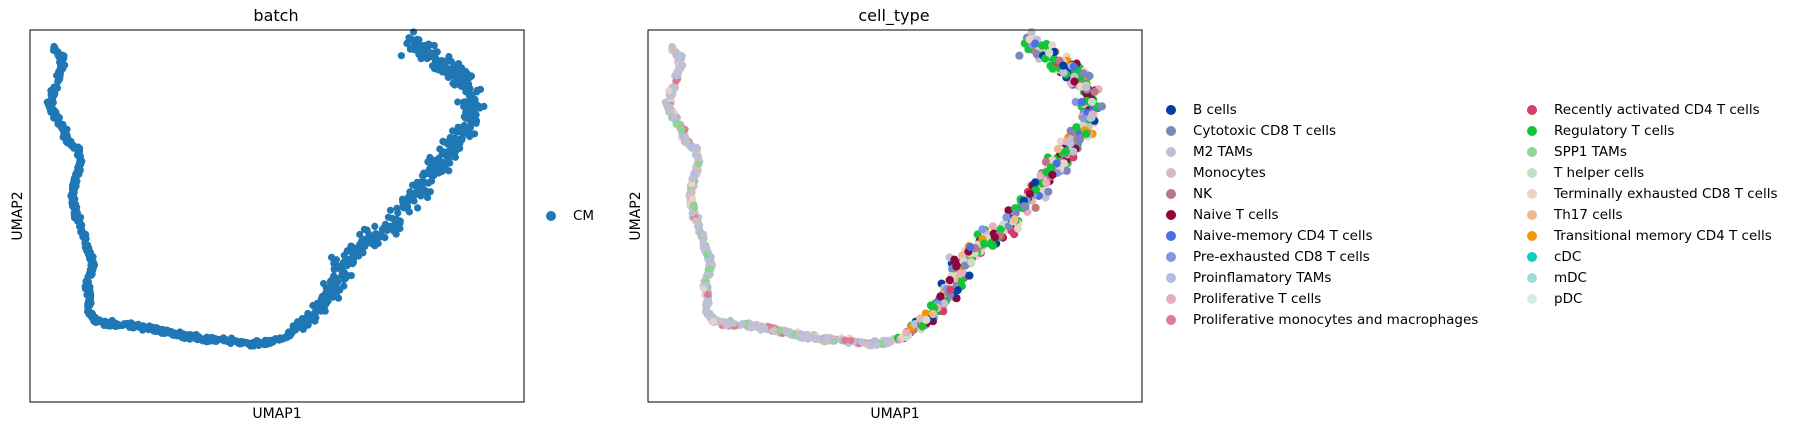  I want to click on celltype-legend-label: Naive-memory CD4 T cells, so click(1283, 236).